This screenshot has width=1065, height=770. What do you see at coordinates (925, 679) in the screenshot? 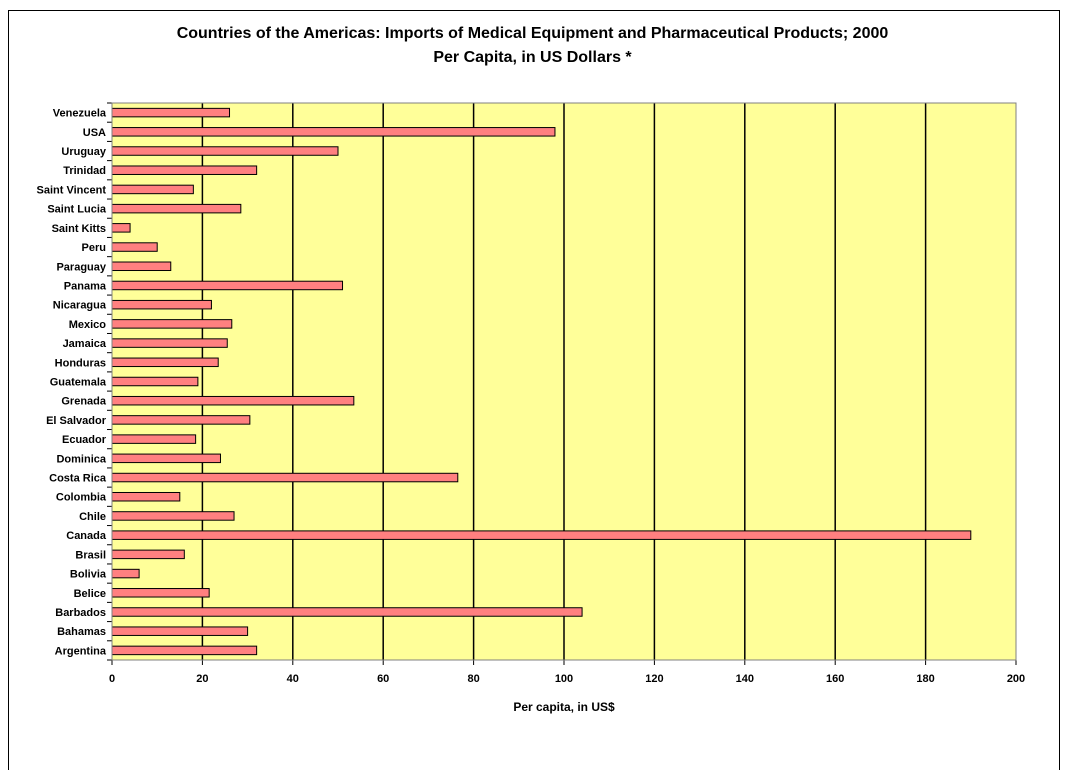
I see `x-tick-label: 180` at bounding box center [925, 679].